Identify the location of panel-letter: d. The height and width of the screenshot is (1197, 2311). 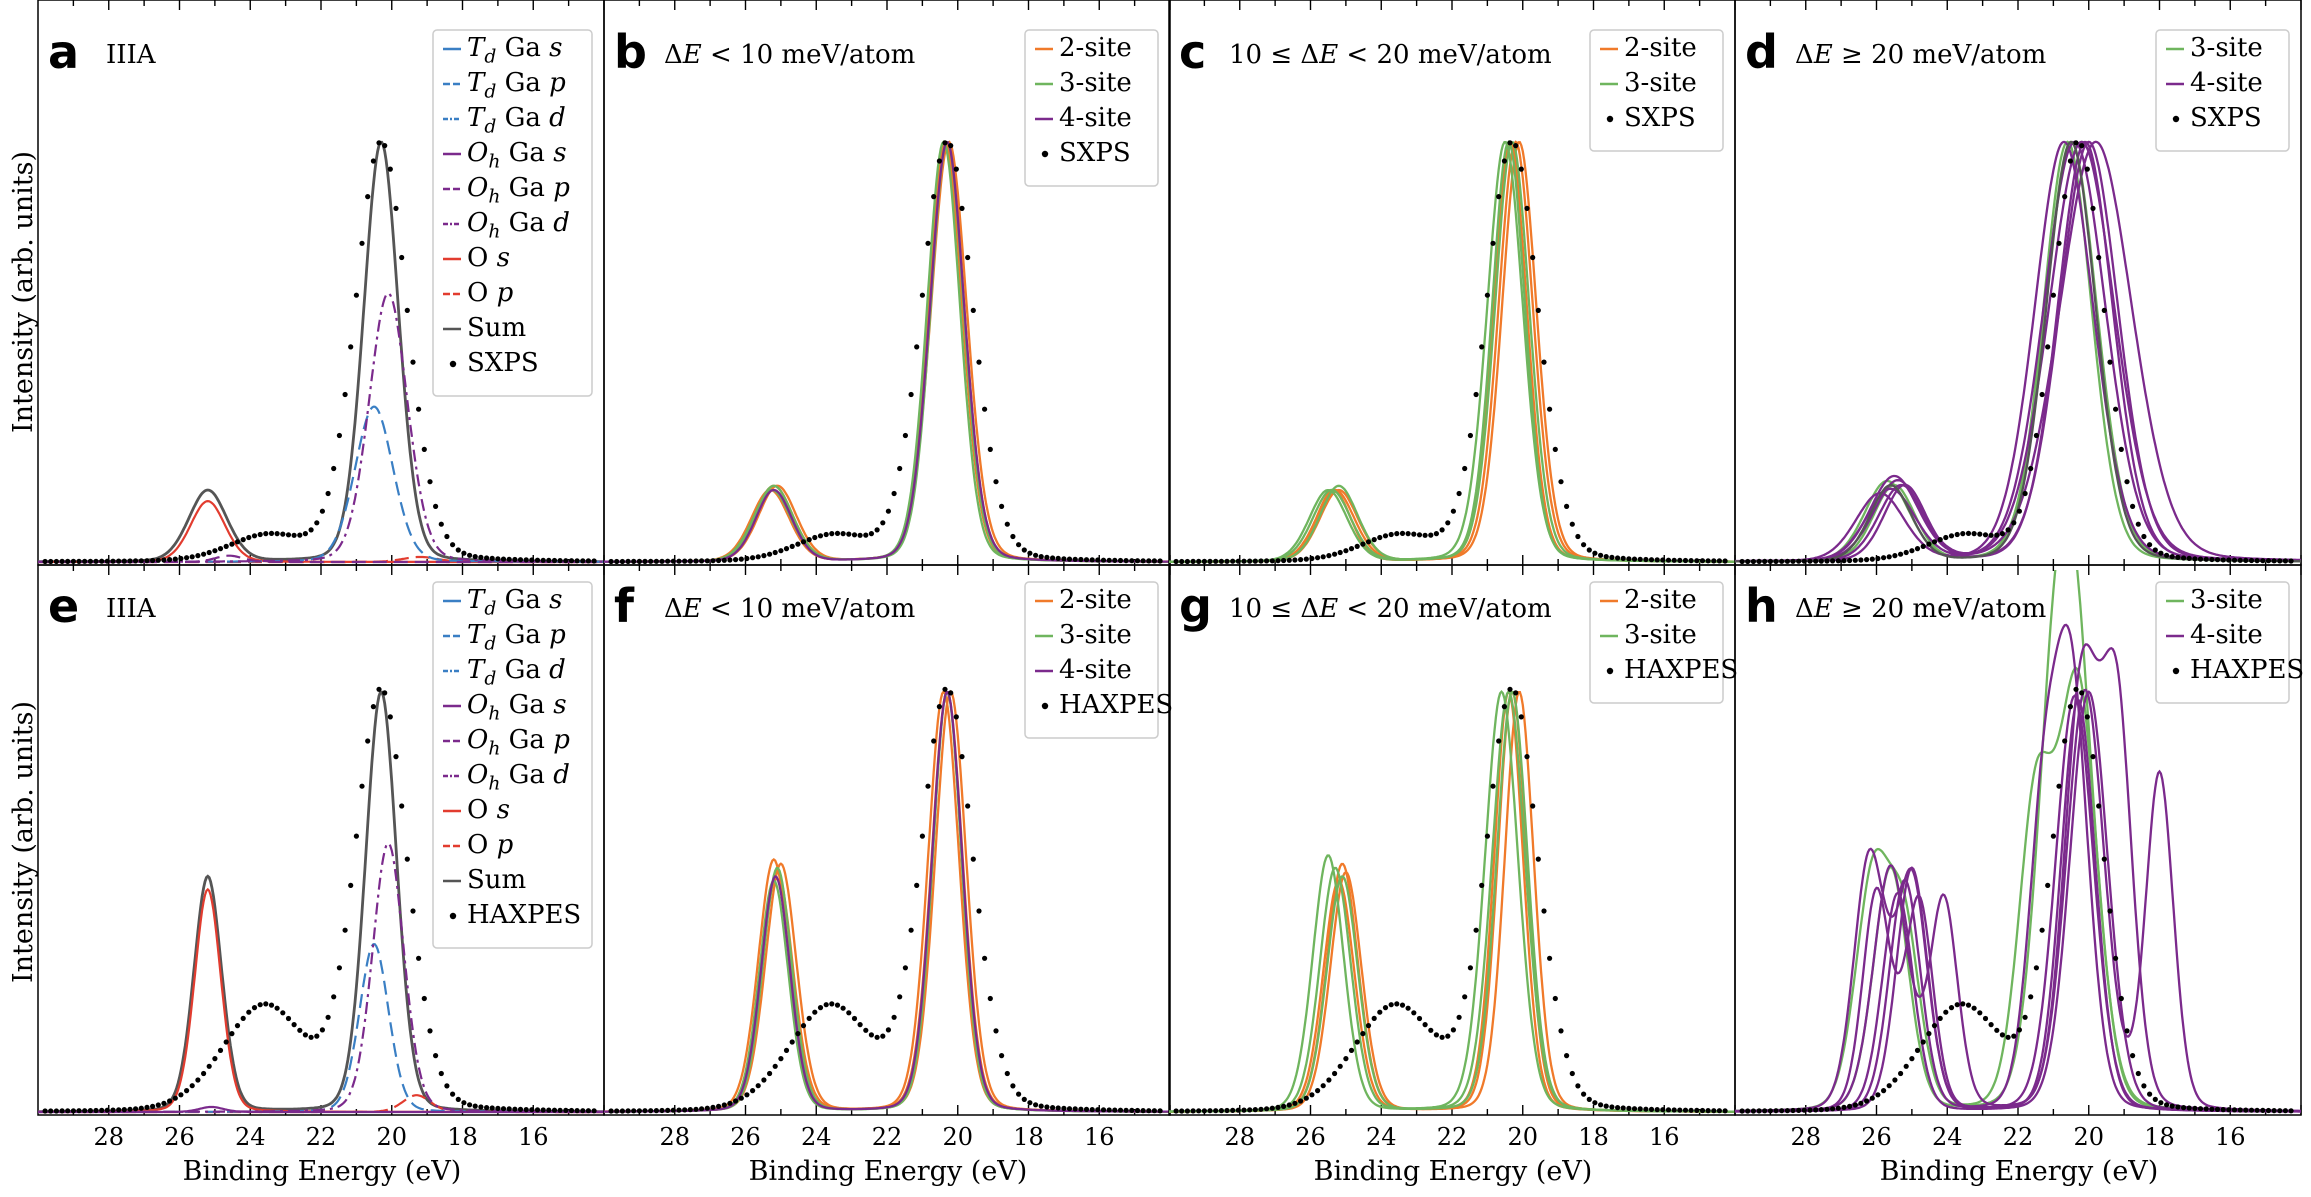
(1761, 52).